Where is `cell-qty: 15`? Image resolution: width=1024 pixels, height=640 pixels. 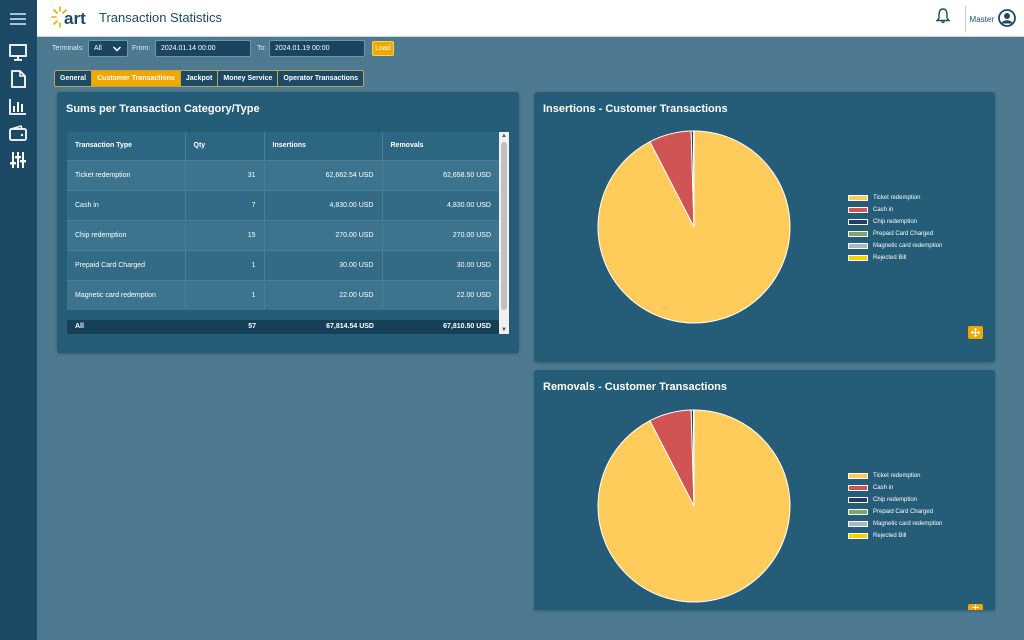
cell-qty: 15 is located at coordinates (225, 234).